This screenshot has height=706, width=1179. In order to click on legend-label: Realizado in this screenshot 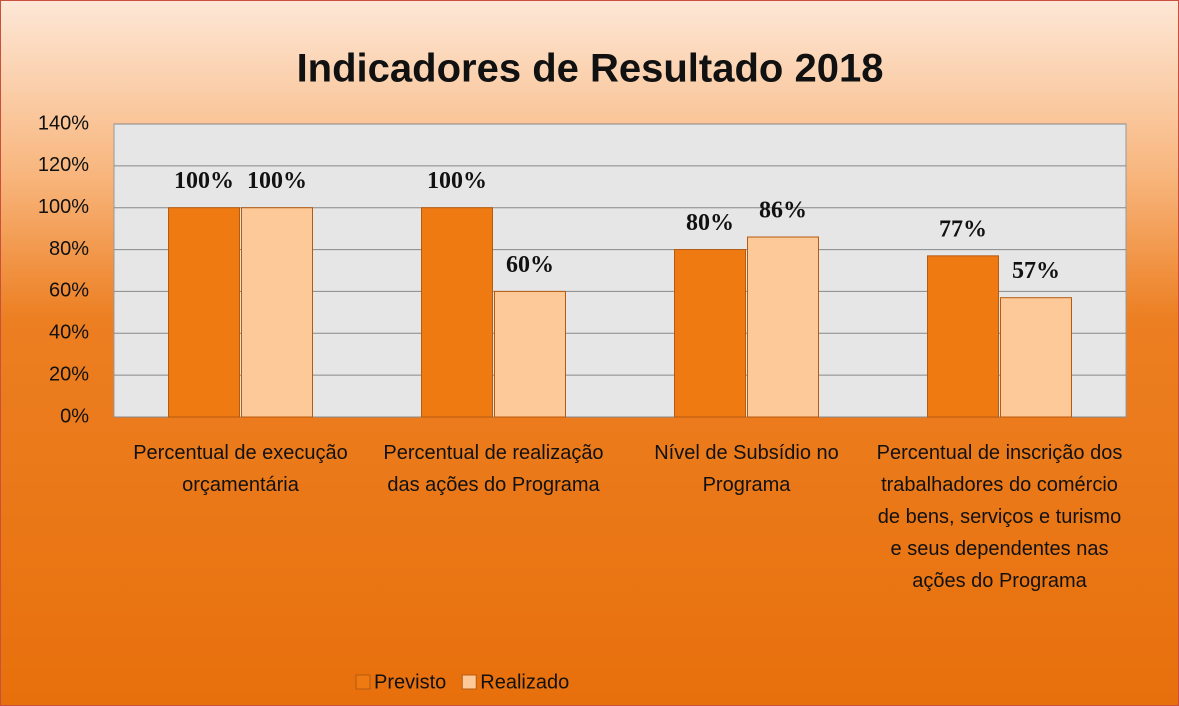, I will do `click(524, 682)`.